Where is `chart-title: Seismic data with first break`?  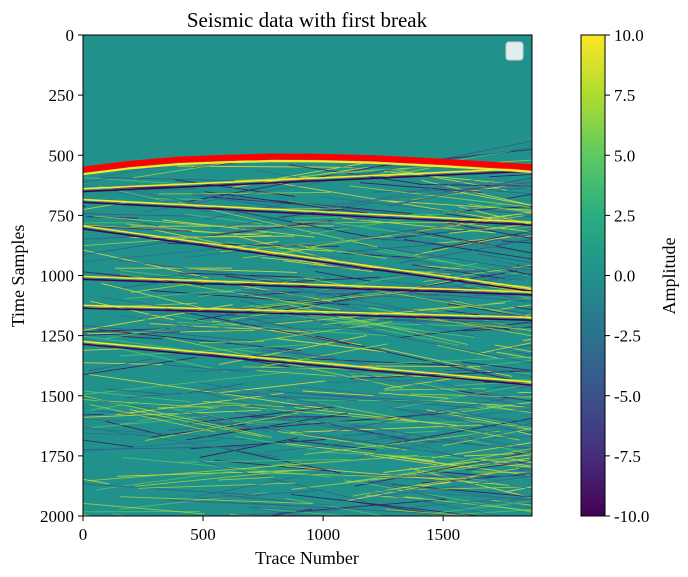 chart-title: Seismic data with first break is located at coordinates (307, 20).